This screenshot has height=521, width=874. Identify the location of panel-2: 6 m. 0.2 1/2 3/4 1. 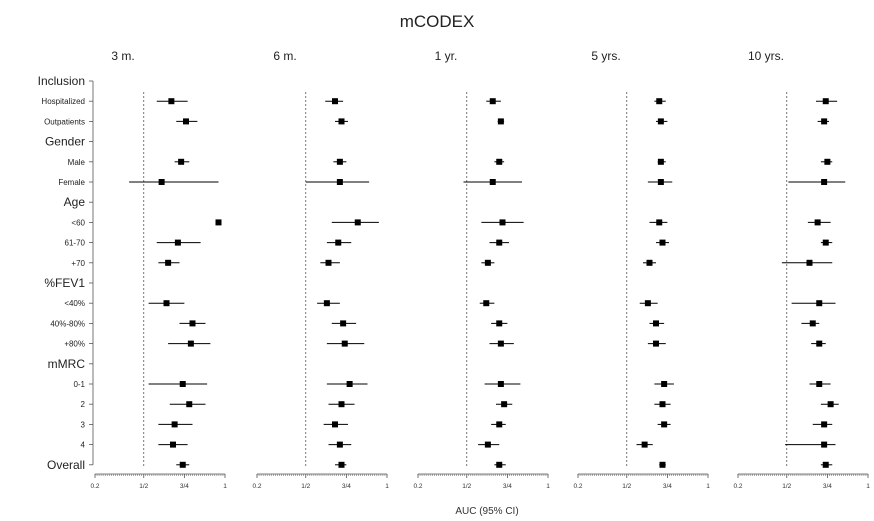
(320, 269).